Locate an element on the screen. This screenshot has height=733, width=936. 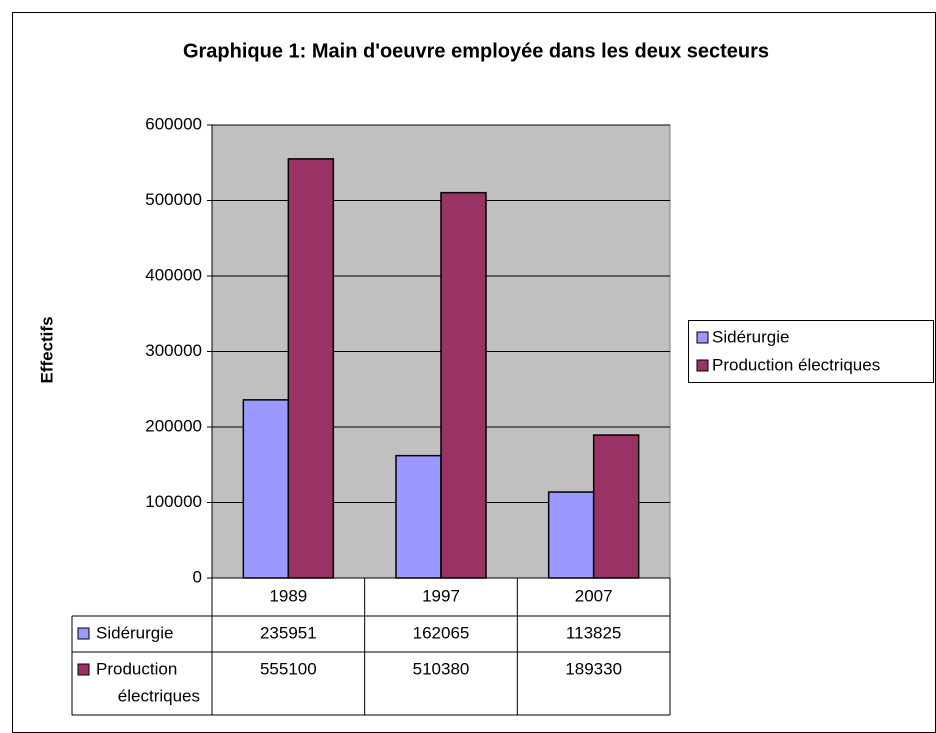
y-tick-label: 100000 is located at coordinates (173, 501).